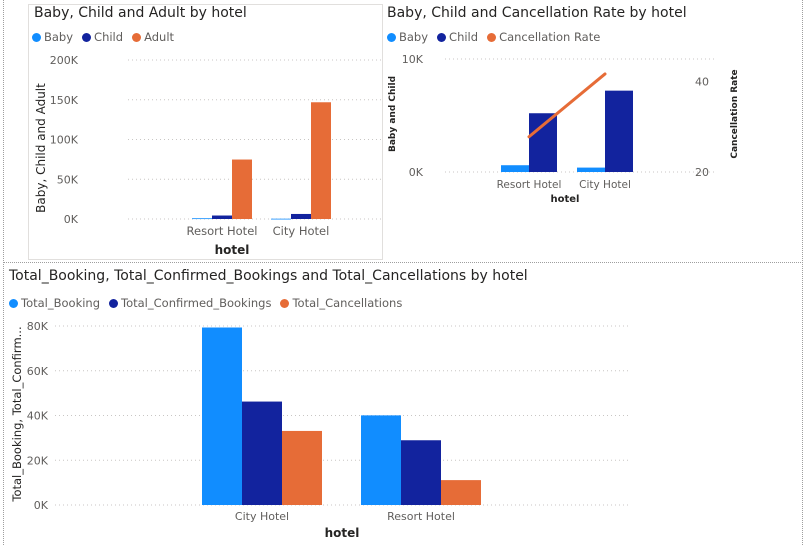 The image size is (806, 545). I want to click on chart1-title: Baby, Child and Adult by hotel, so click(140, 13).